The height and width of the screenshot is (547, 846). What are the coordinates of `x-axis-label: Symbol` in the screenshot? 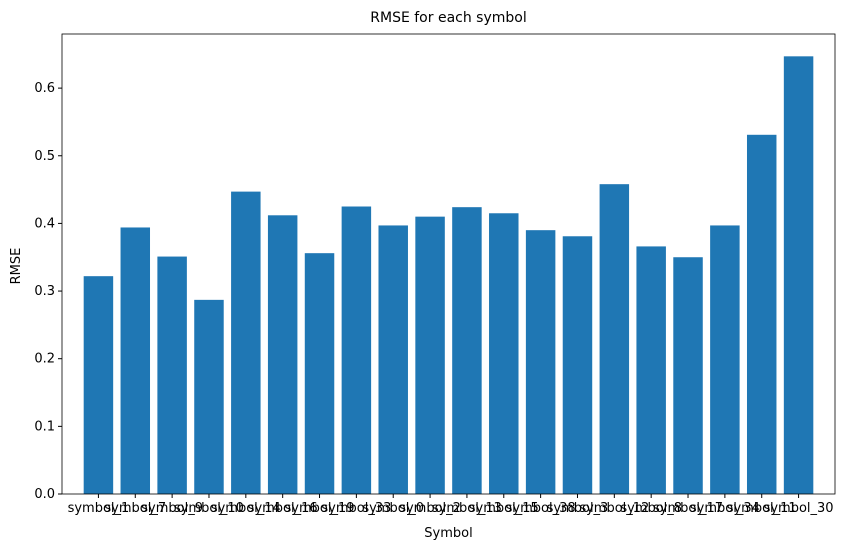 It's located at (448, 533).